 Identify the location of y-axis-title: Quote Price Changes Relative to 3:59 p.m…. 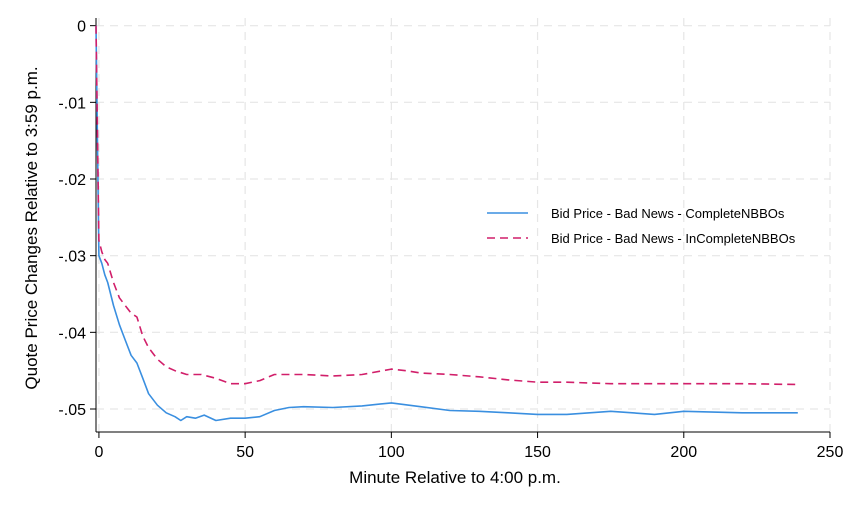
(31, 227).